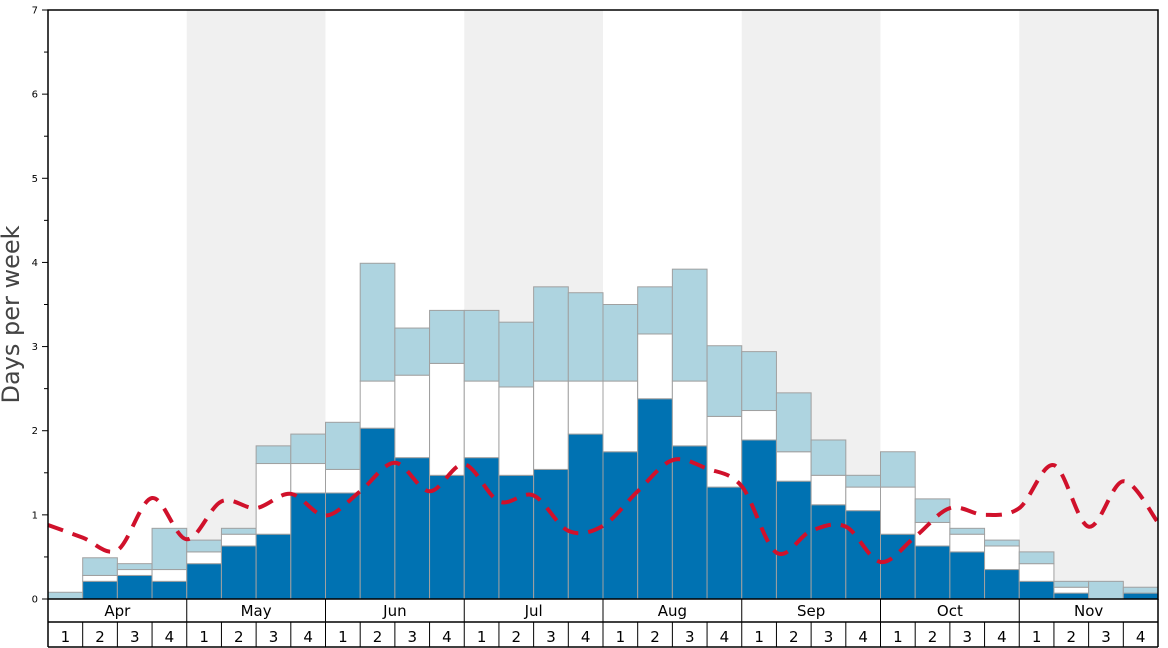 This screenshot has width=1168, height=648. Describe the element at coordinates (35, 347) in the screenshot. I see `y-tick-label-3: 3` at that location.